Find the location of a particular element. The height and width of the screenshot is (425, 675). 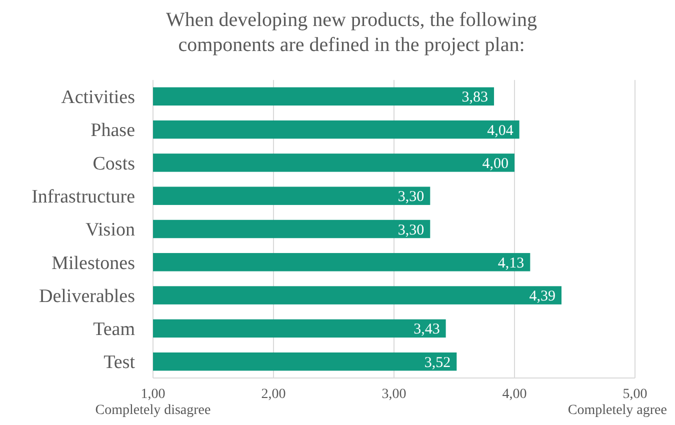

data-label: 3,43 is located at coordinates (427, 330).